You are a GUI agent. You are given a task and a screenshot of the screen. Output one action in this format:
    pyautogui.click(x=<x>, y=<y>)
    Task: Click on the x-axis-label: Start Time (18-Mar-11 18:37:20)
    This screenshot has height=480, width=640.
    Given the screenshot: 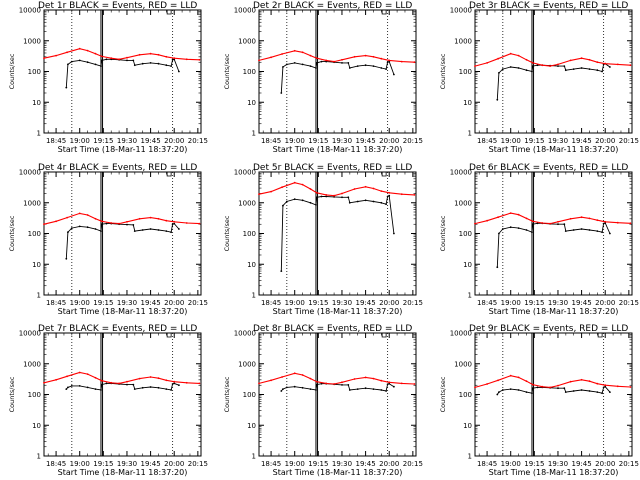 What is the action you would take?
    pyautogui.click(x=554, y=149)
    